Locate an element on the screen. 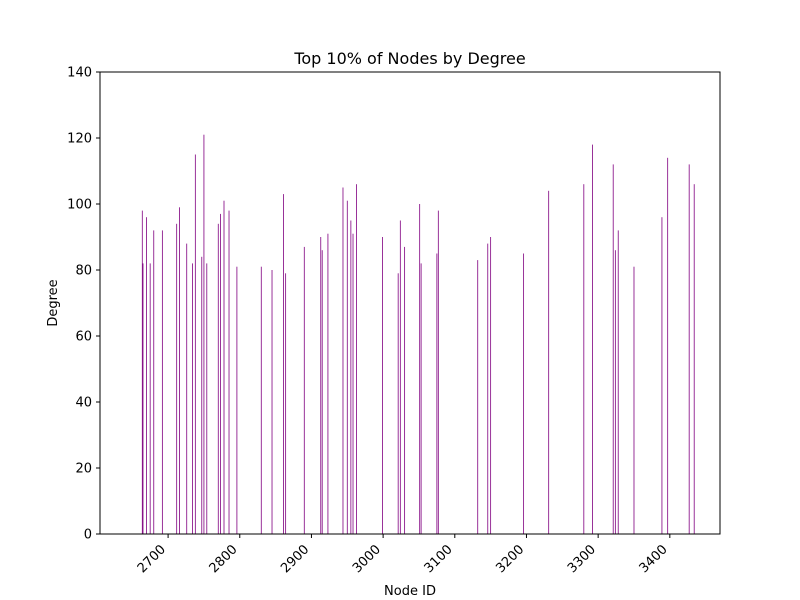 This screenshot has height=600, width=800. y-axis-label: Degree is located at coordinates (53, 302).